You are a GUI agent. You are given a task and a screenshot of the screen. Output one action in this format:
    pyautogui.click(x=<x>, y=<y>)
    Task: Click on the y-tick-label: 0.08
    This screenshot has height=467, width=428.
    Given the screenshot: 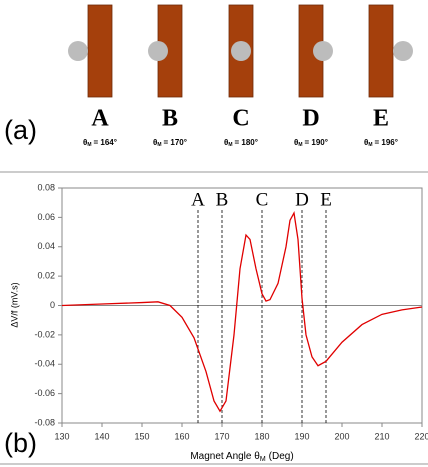 What is the action you would take?
    pyautogui.click(x=46, y=187)
    